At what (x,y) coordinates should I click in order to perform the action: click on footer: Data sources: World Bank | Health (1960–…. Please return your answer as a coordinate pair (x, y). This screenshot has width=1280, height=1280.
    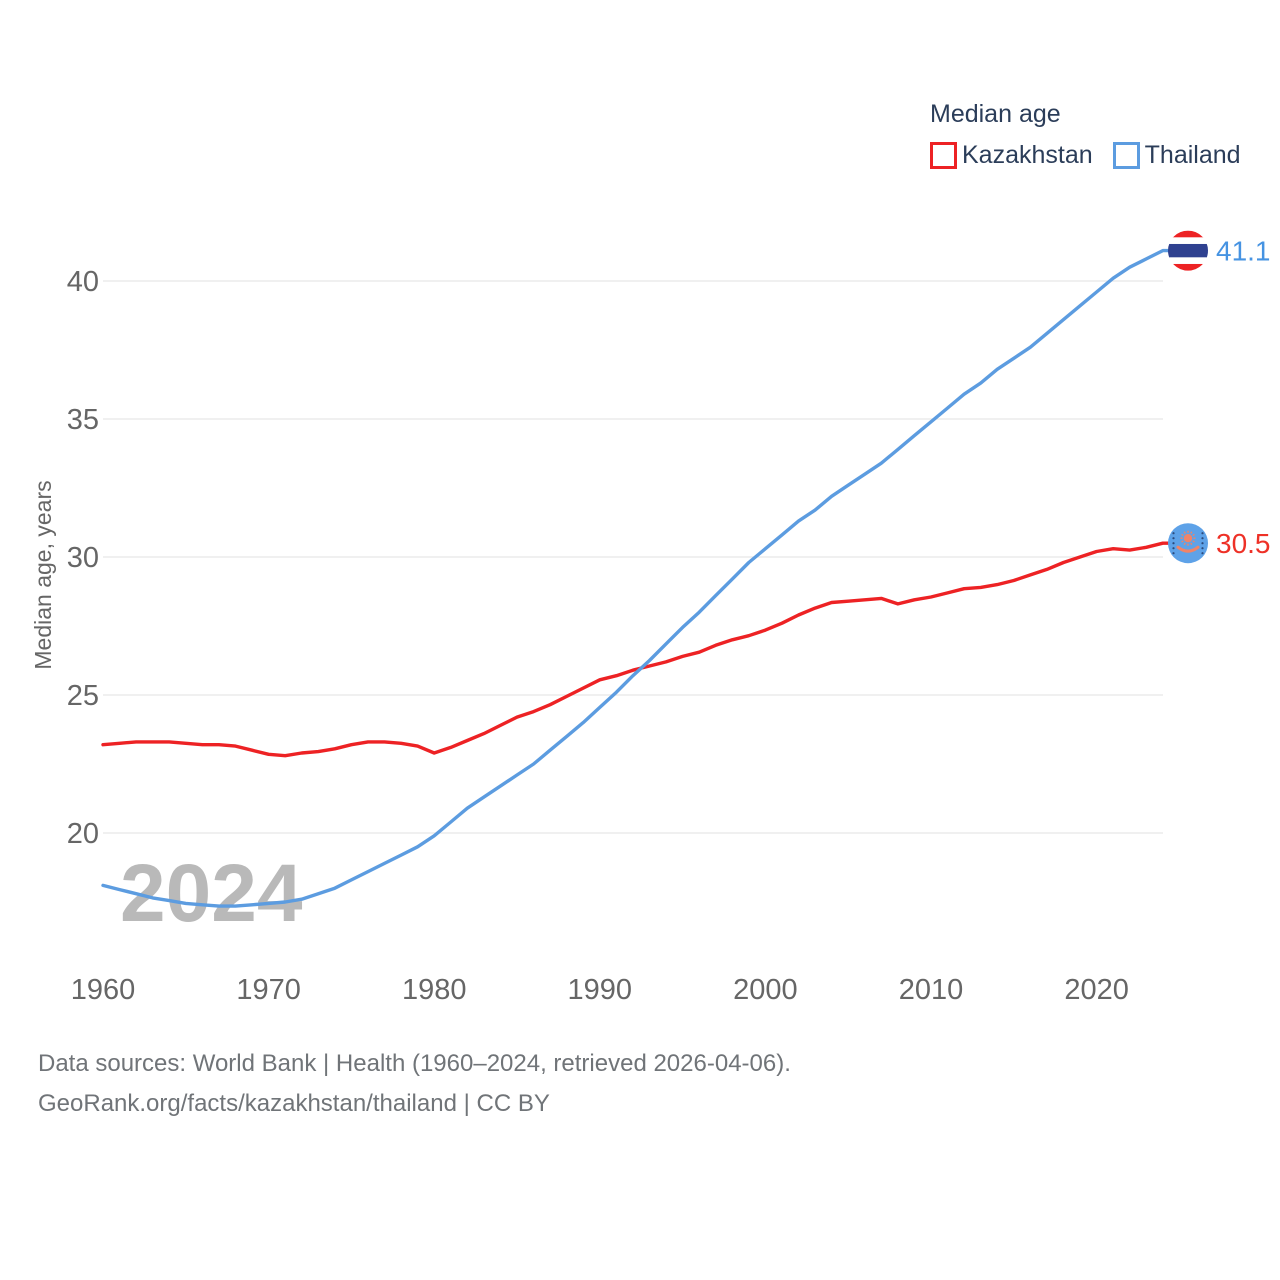
    Looking at the image, I should click on (414, 1084).